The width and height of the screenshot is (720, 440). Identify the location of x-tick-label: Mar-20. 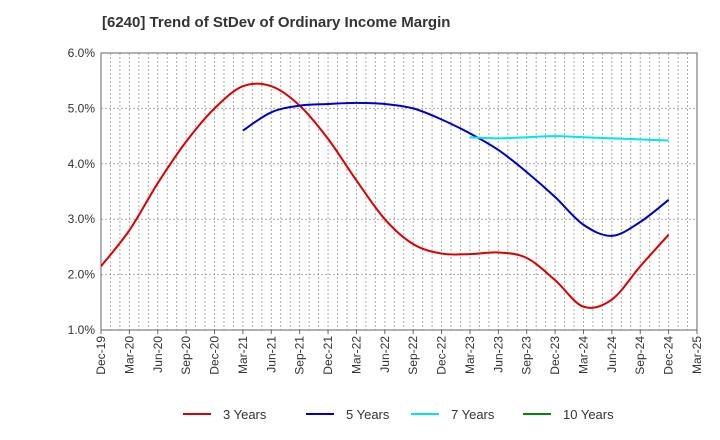
(129, 355).